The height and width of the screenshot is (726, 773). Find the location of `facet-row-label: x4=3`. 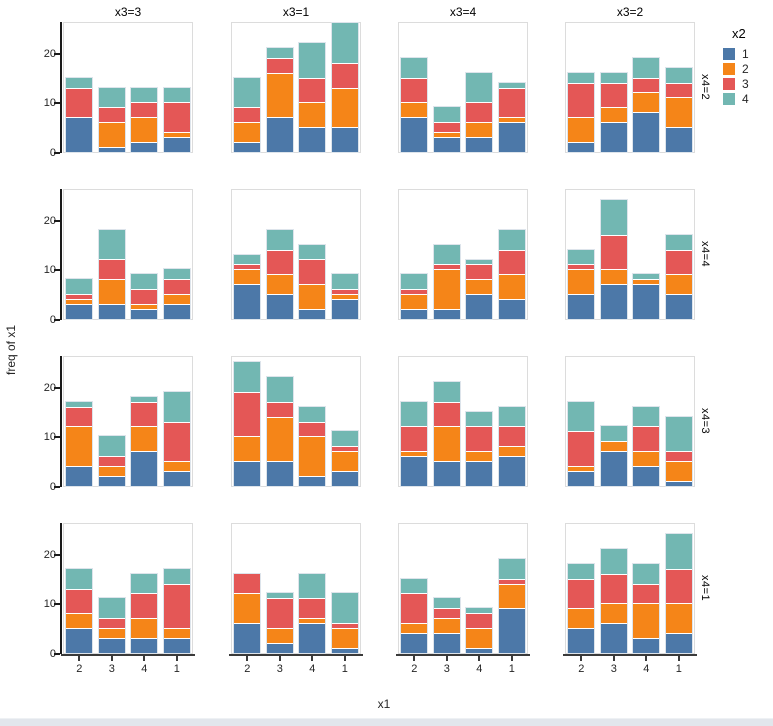

facet-row-label: x4=3 is located at coordinates (705, 421).